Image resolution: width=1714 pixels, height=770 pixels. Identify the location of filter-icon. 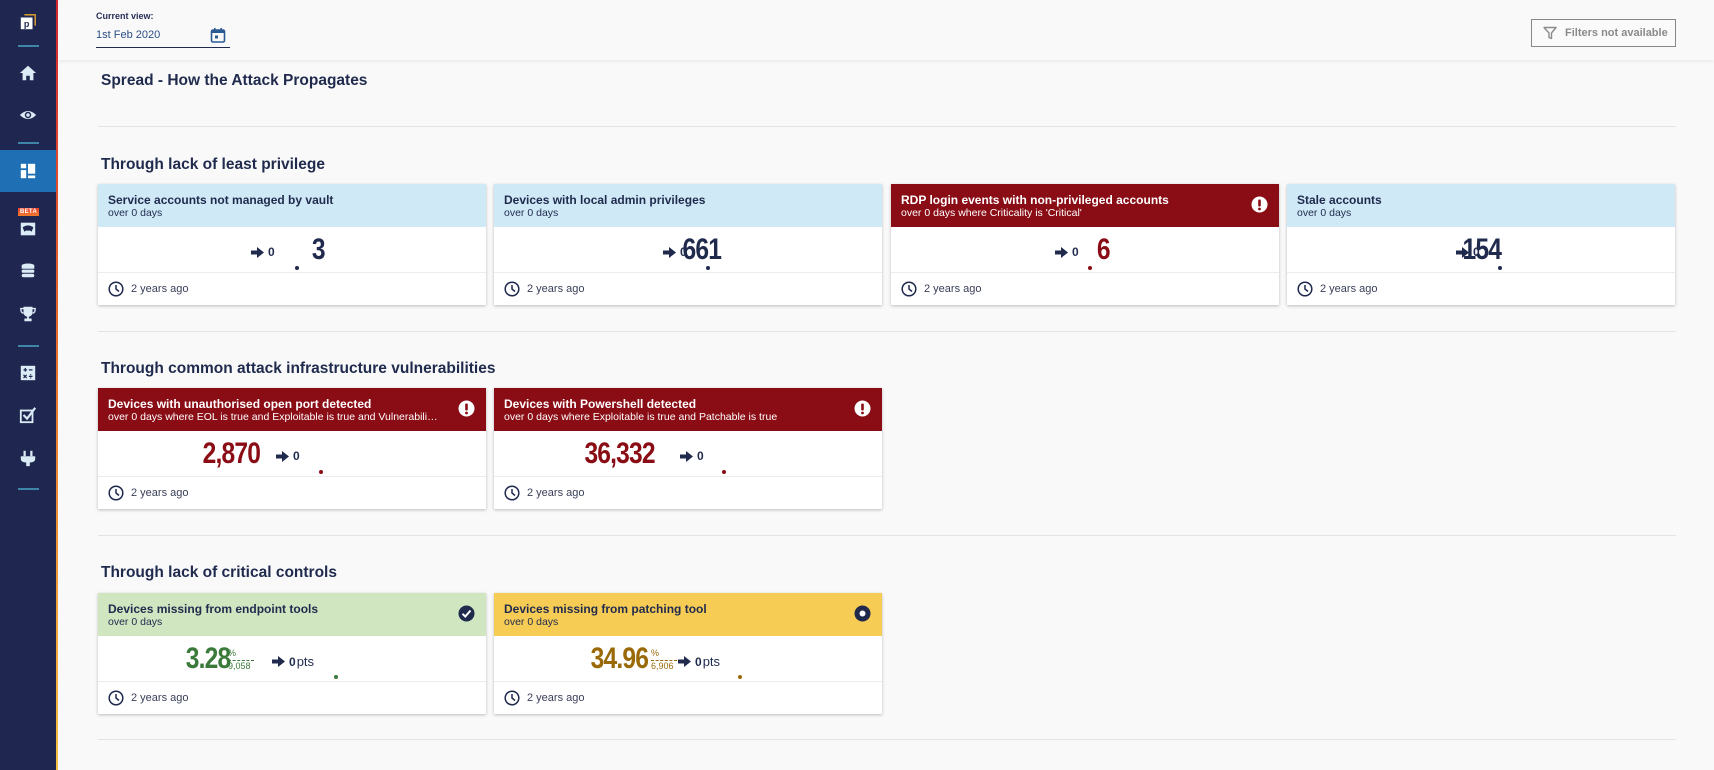
(1550, 33).